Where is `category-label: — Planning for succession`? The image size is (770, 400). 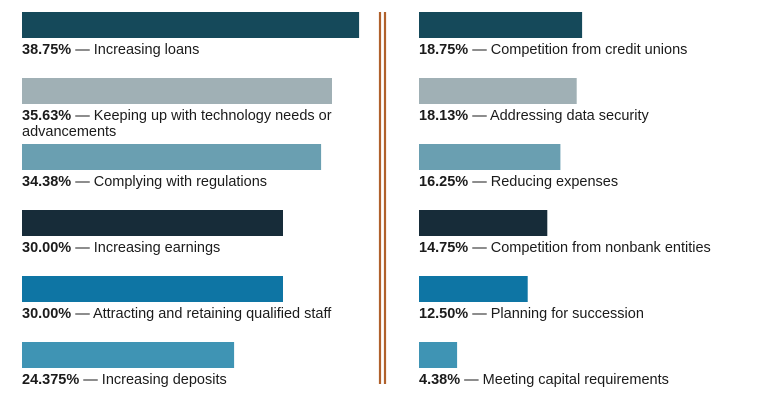
category-label: — Planning for succession is located at coordinates (556, 314).